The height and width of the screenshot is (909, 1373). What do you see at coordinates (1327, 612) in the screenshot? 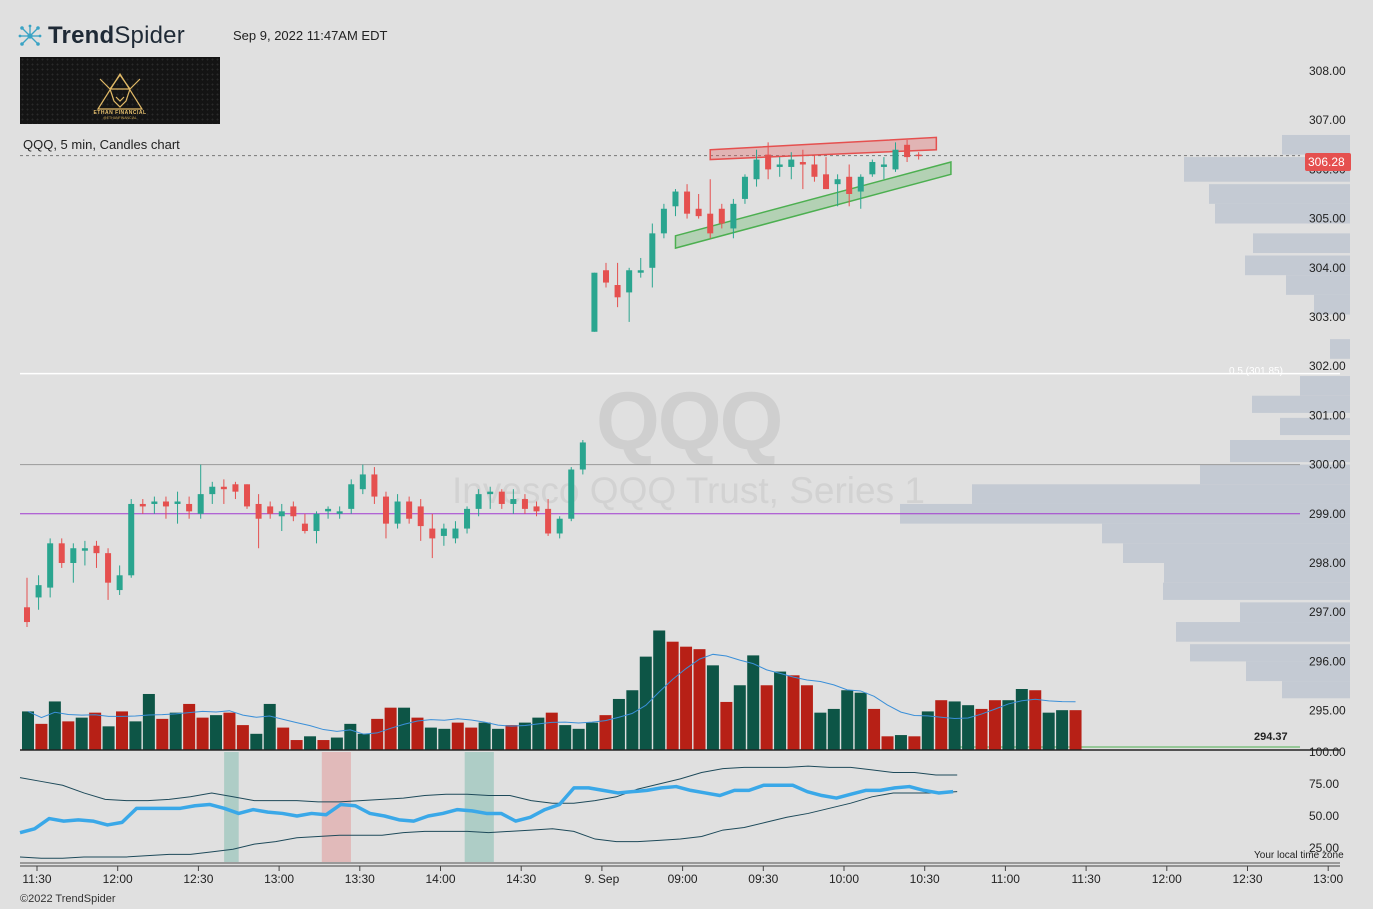
I see `price-axis-label: 297.00` at bounding box center [1327, 612].